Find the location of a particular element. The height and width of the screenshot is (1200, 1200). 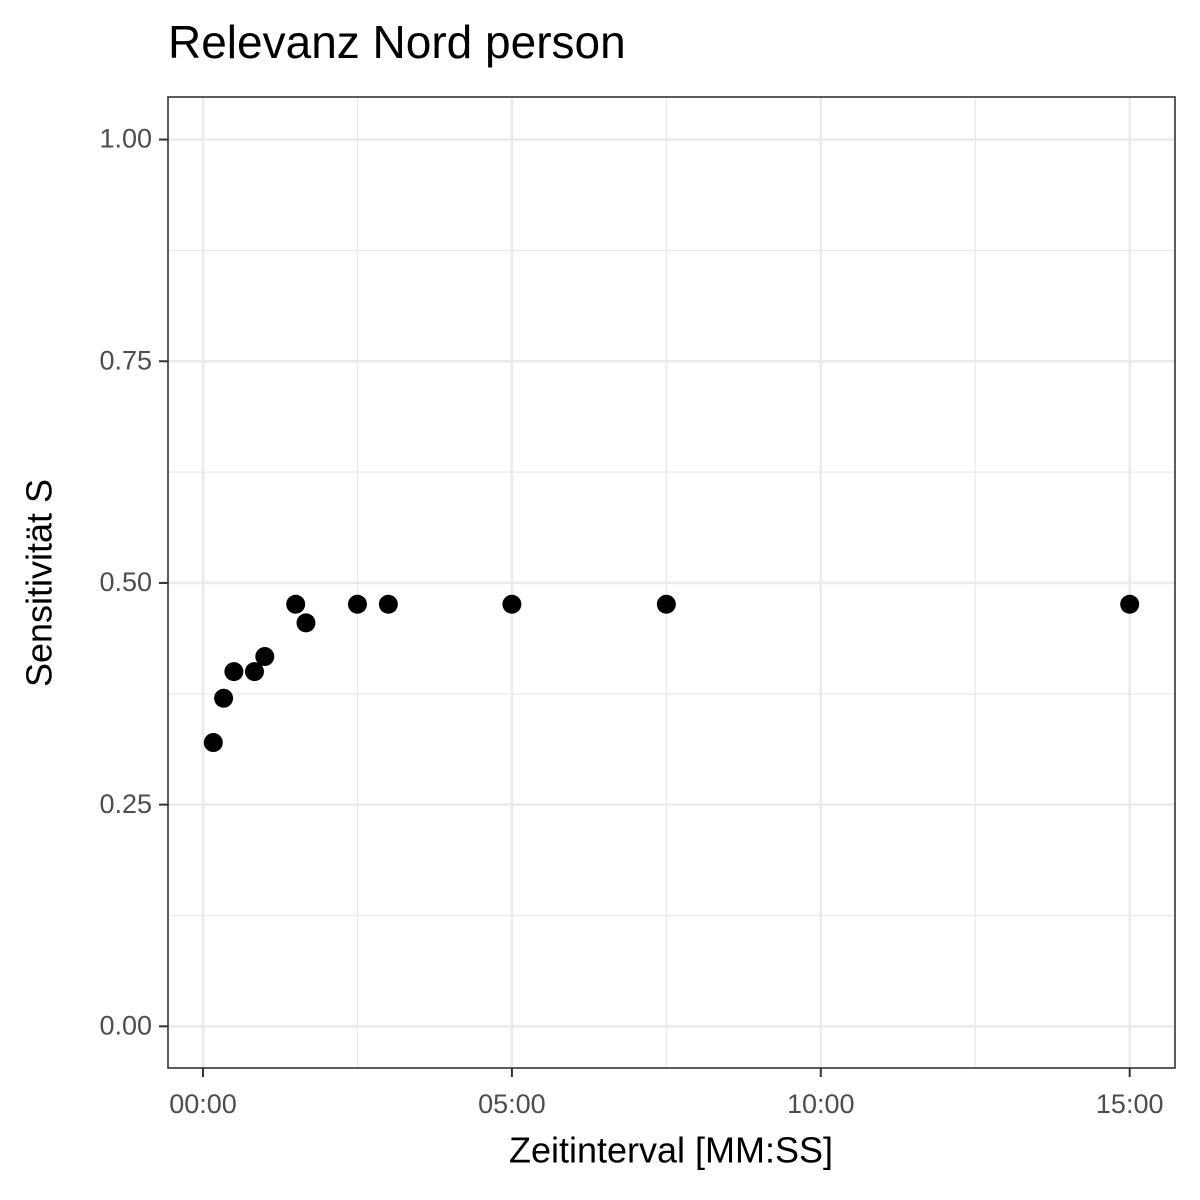

y-tick-label: 0.00 is located at coordinates (125, 1025).